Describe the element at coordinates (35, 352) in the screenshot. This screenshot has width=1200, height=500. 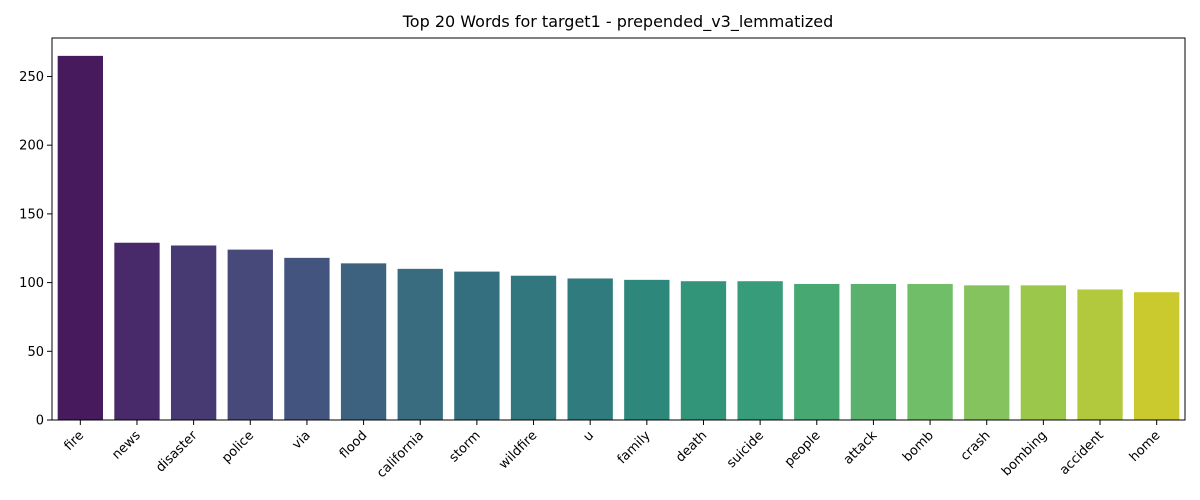
I see `y-tick-label: 50` at that location.